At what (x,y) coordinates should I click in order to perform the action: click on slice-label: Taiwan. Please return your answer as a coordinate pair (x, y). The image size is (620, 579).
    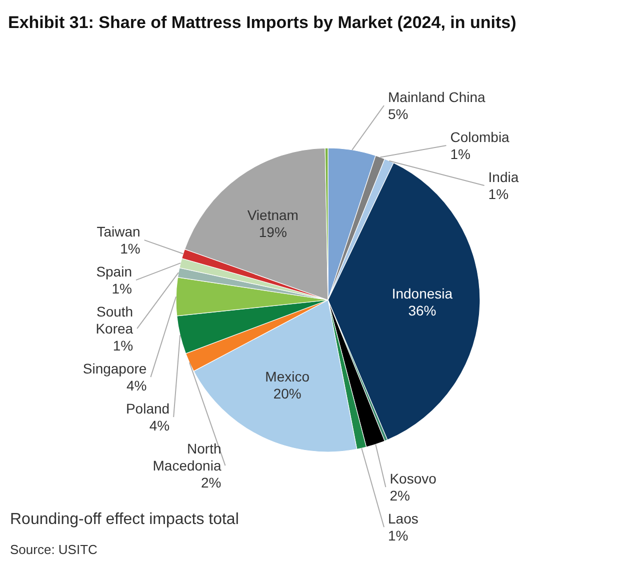
    Looking at the image, I should click on (118, 232).